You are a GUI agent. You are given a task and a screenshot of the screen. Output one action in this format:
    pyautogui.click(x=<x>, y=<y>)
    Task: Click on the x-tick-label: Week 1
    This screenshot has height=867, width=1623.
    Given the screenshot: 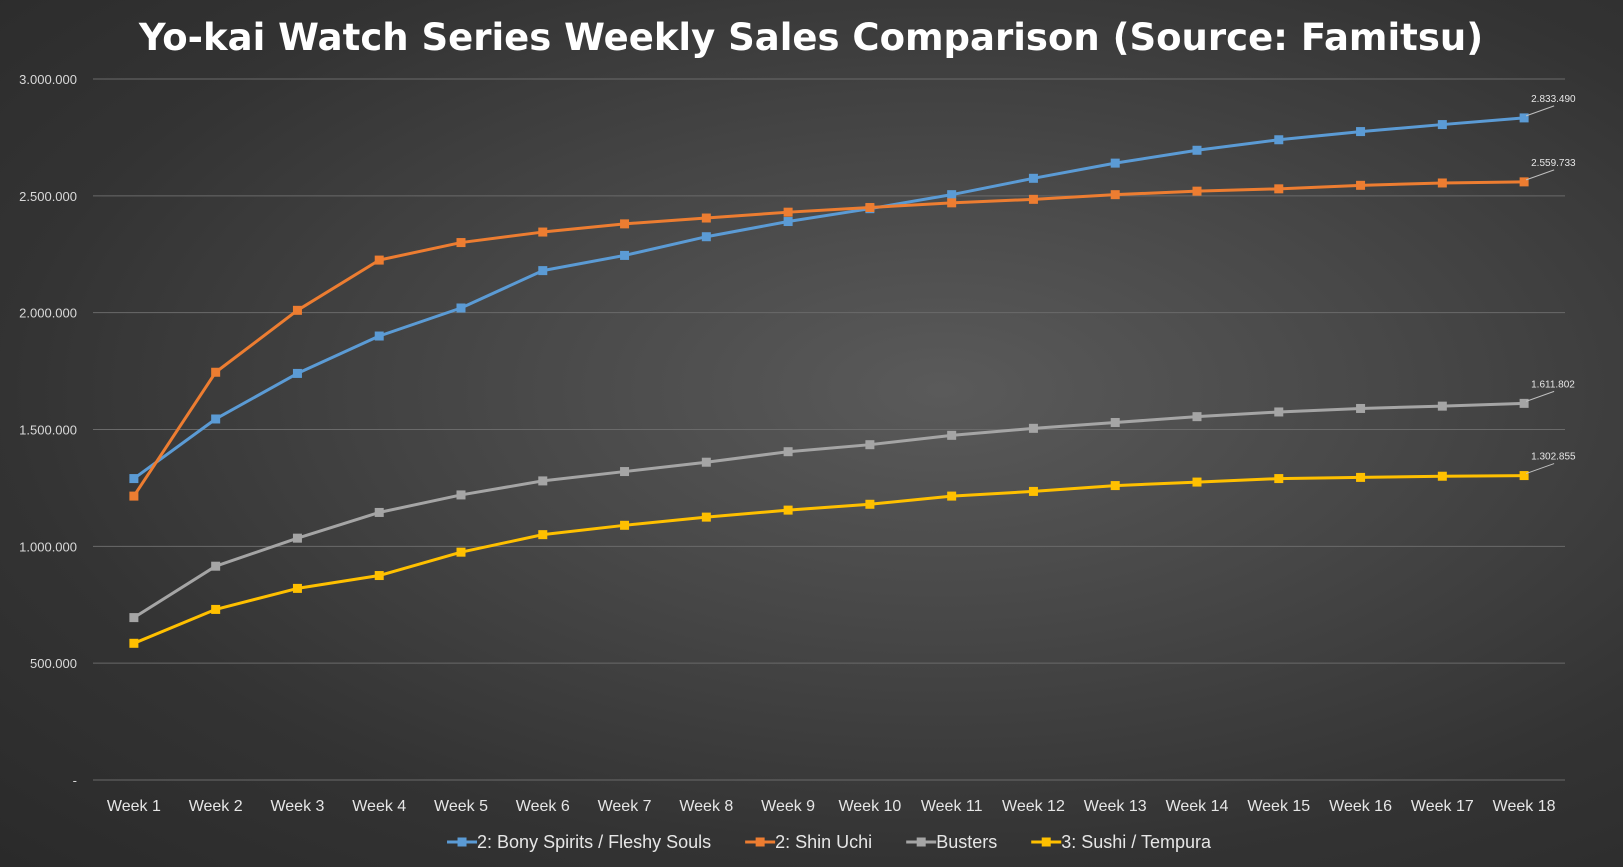 What is the action you would take?
    pyautogui.click(x=134, y=806)
    